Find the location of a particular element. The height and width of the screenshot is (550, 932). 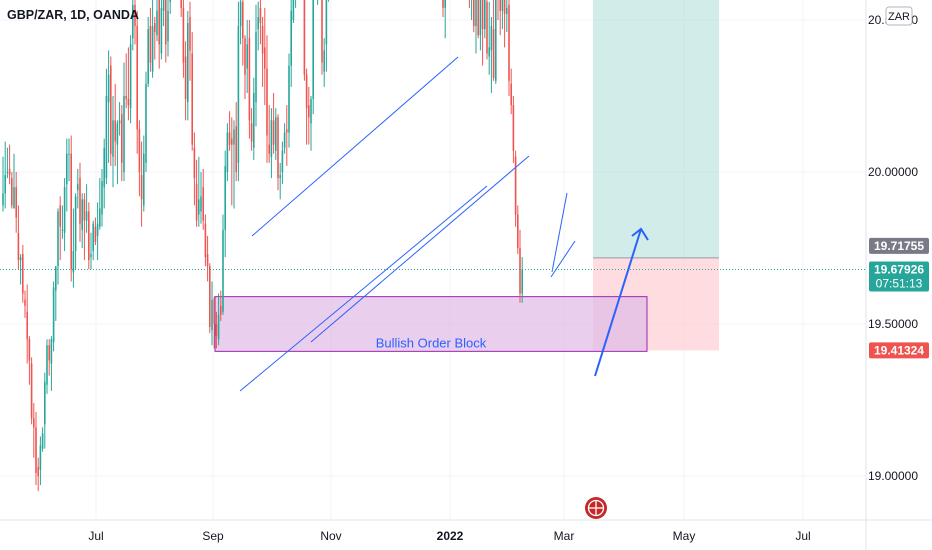

projection-arrow-head is located at coordinates (640, 234).